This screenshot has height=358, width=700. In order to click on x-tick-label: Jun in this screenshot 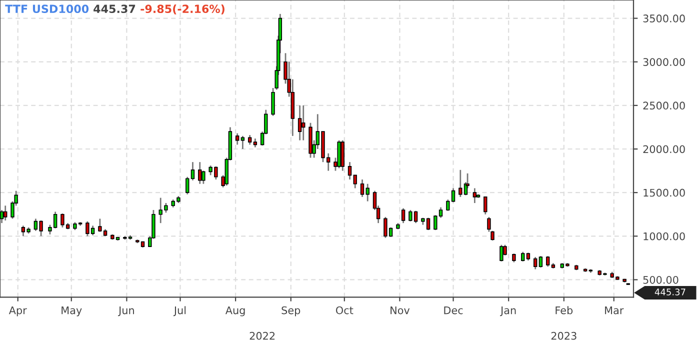, I will do `click(126, 311)`.